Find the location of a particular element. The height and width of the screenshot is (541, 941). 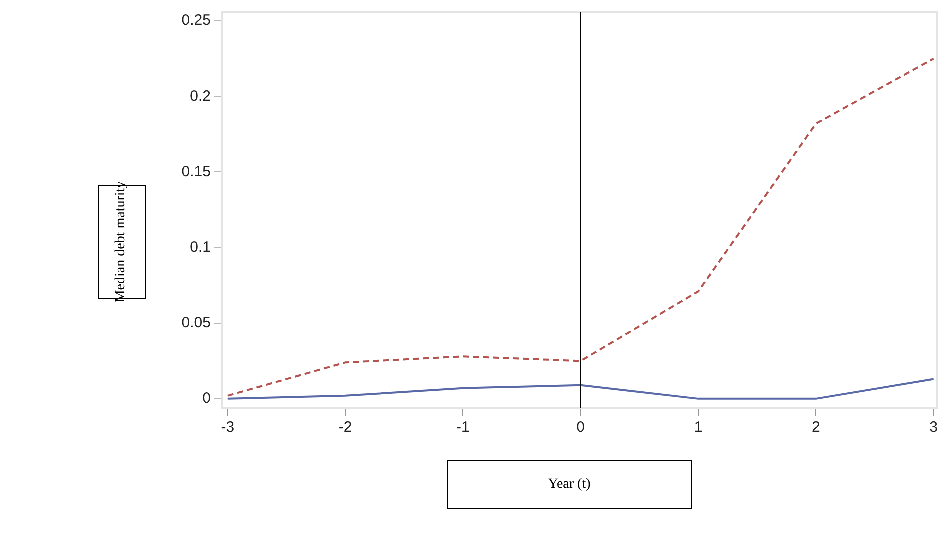

x-tick-label: 2 is located at coordinates (816, 427).